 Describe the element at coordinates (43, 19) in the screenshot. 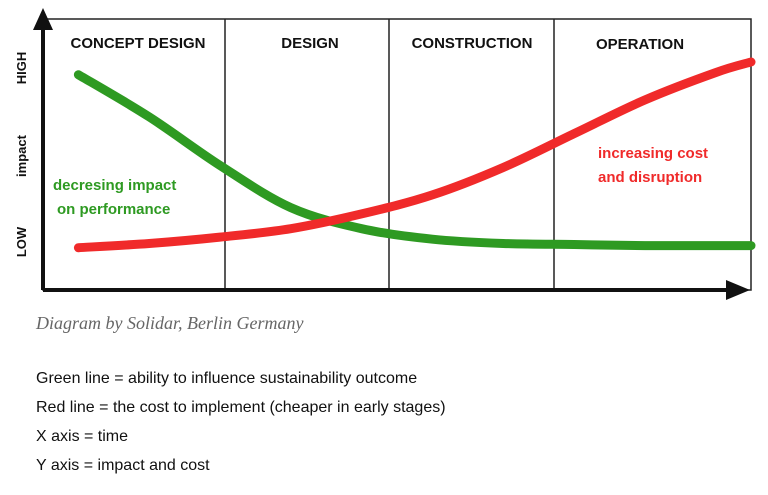

I see `y-axis-arrowhead` at that location.